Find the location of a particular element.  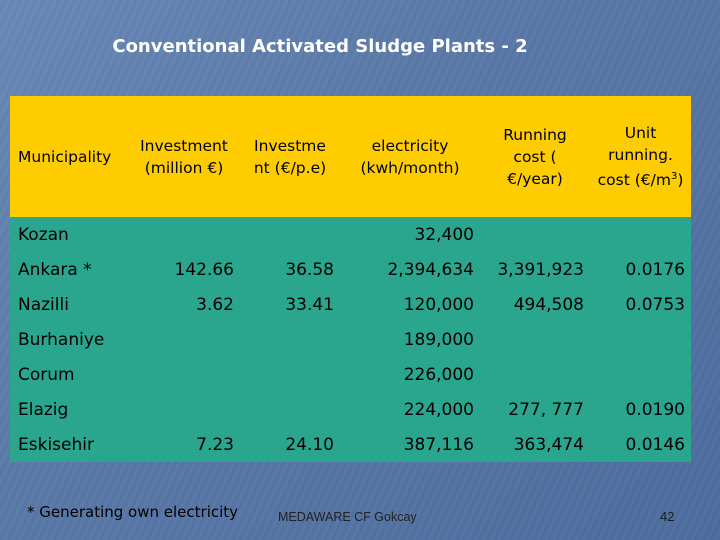

cell-running-cost: 494,508 is located at coordinates (535, 304).